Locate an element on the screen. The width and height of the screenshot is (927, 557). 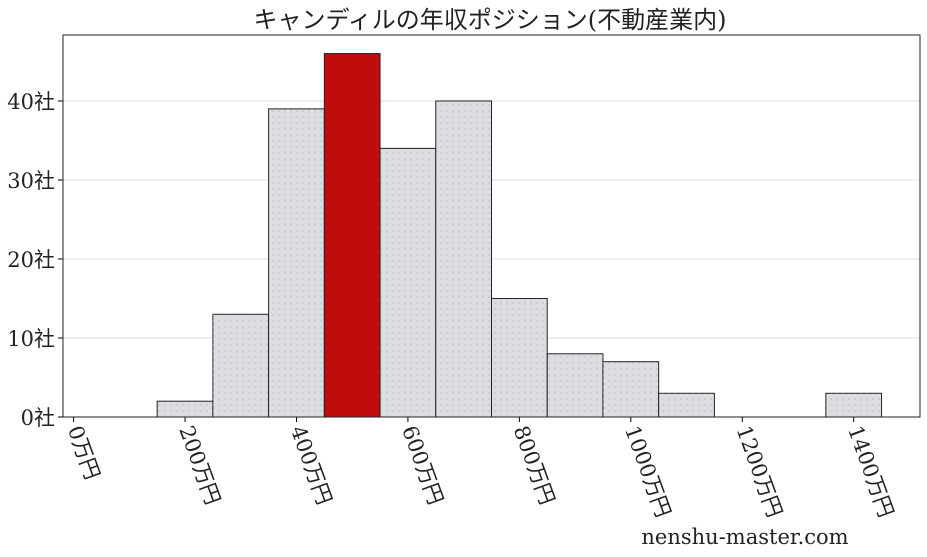
y-tick-label: 0社 is located at coordinates (38, 418).